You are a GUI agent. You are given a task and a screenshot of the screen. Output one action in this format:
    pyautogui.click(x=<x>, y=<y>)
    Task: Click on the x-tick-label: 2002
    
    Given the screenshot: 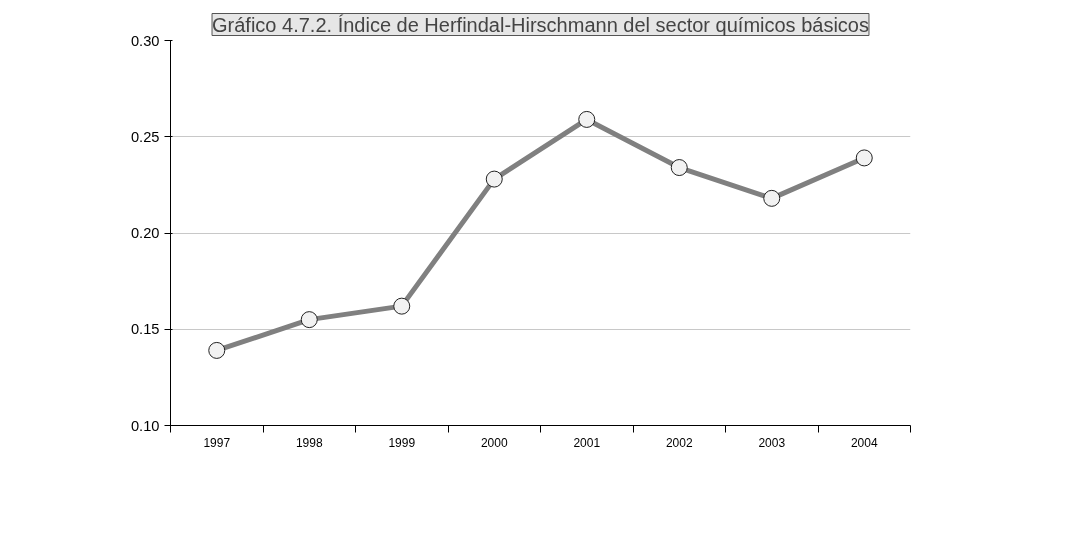 What is the action you would take?
    pyautogui.click(x=679, y=442)
    